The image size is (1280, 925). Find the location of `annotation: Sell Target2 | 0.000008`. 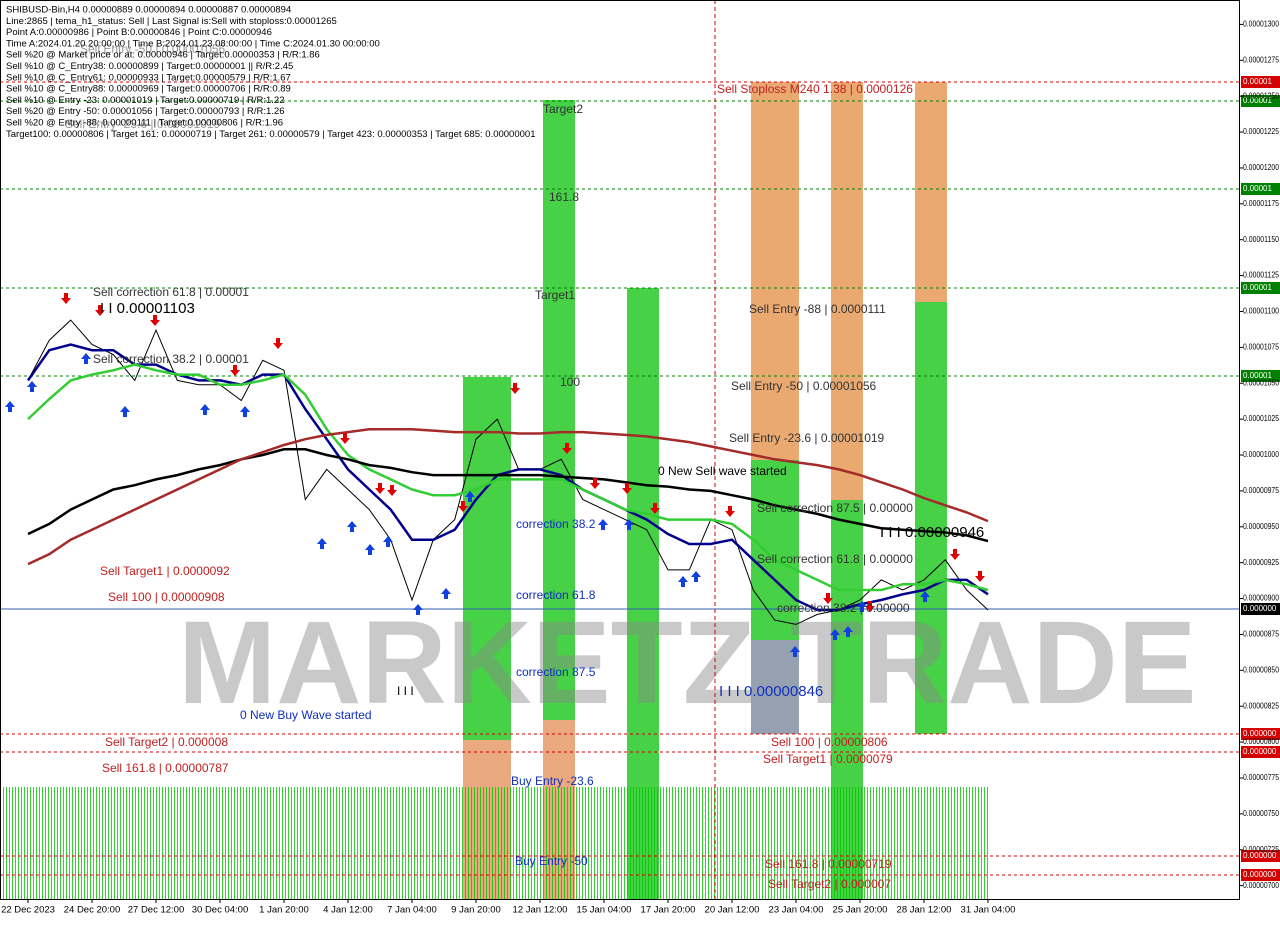

annotation: Sell Target2 | 0.000008 is located at coordinates (166, 742).